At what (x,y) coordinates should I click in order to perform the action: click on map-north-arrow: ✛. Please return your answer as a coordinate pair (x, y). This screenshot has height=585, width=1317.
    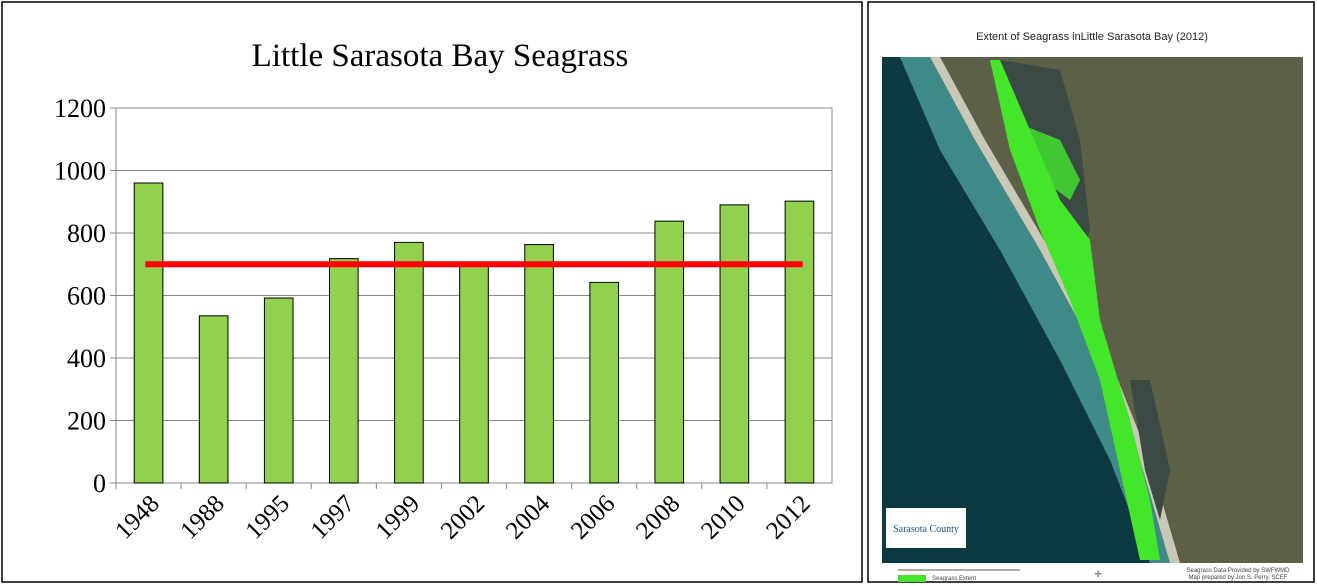
    Looking at the image, I should click on (1098, 574).